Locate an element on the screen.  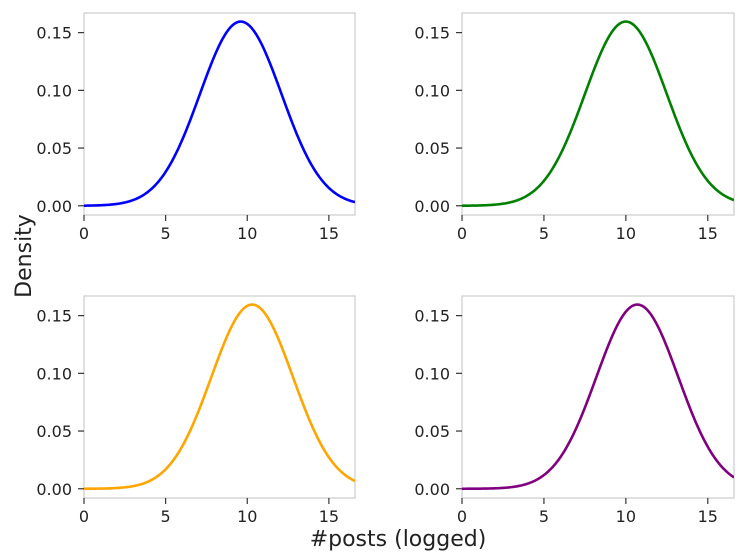
x-axis-label: #posts (logged) is located at coordinates (398, 539).